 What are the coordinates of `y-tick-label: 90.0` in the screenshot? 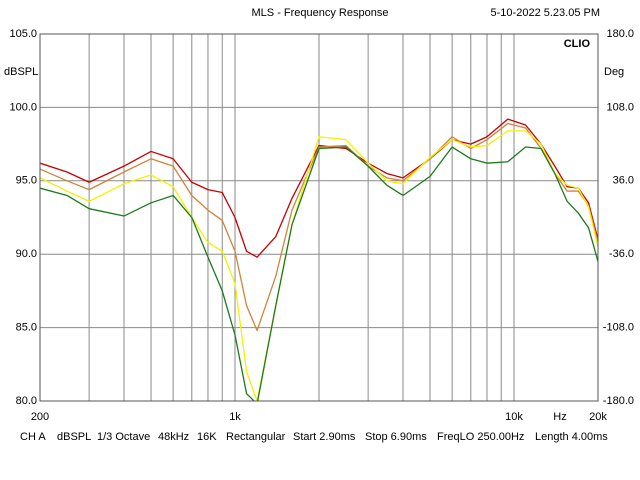 It's located at (26, 254).